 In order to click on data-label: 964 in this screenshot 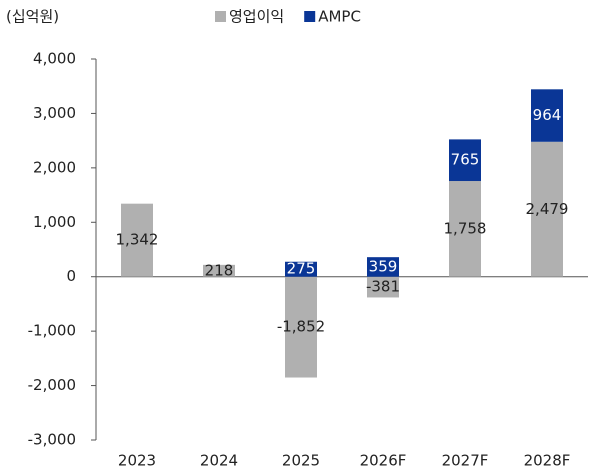, I will do `click(547, 115)`.